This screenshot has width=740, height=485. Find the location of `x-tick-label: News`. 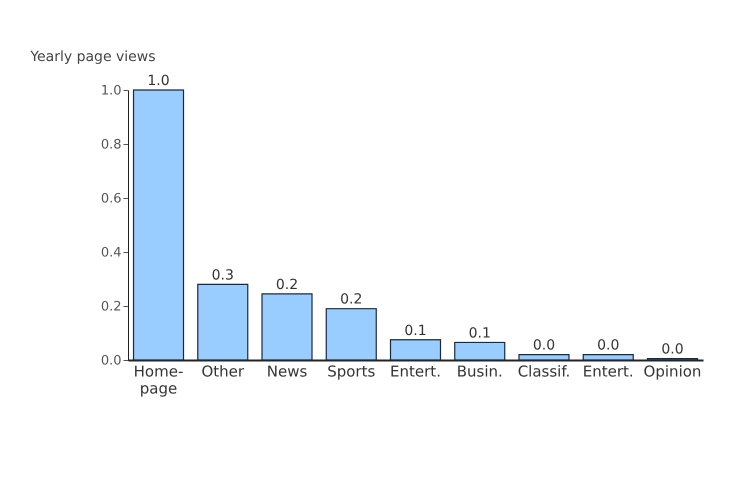

x-tick-label: News is located at coordinates (287, 371).